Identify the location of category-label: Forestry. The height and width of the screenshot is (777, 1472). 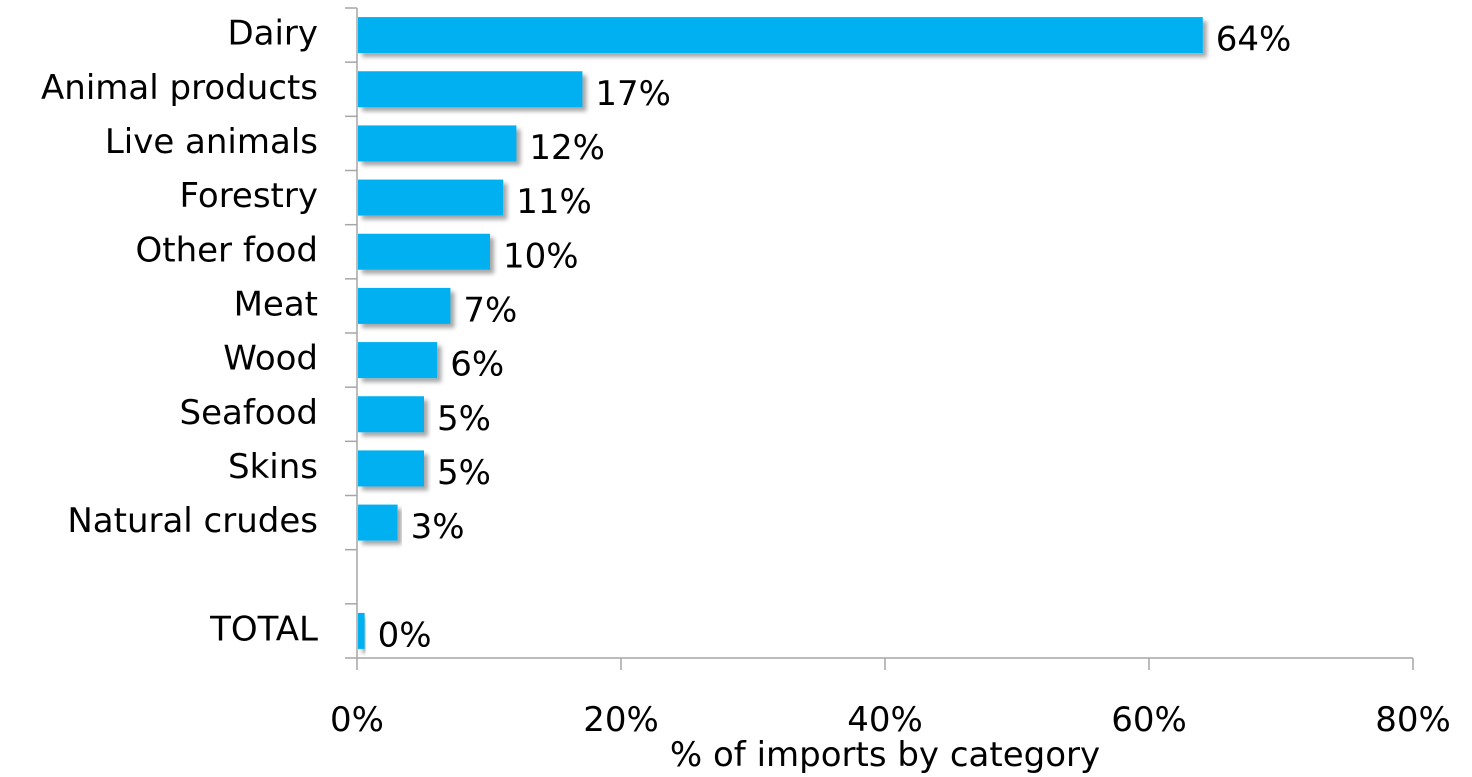
(249, 196).